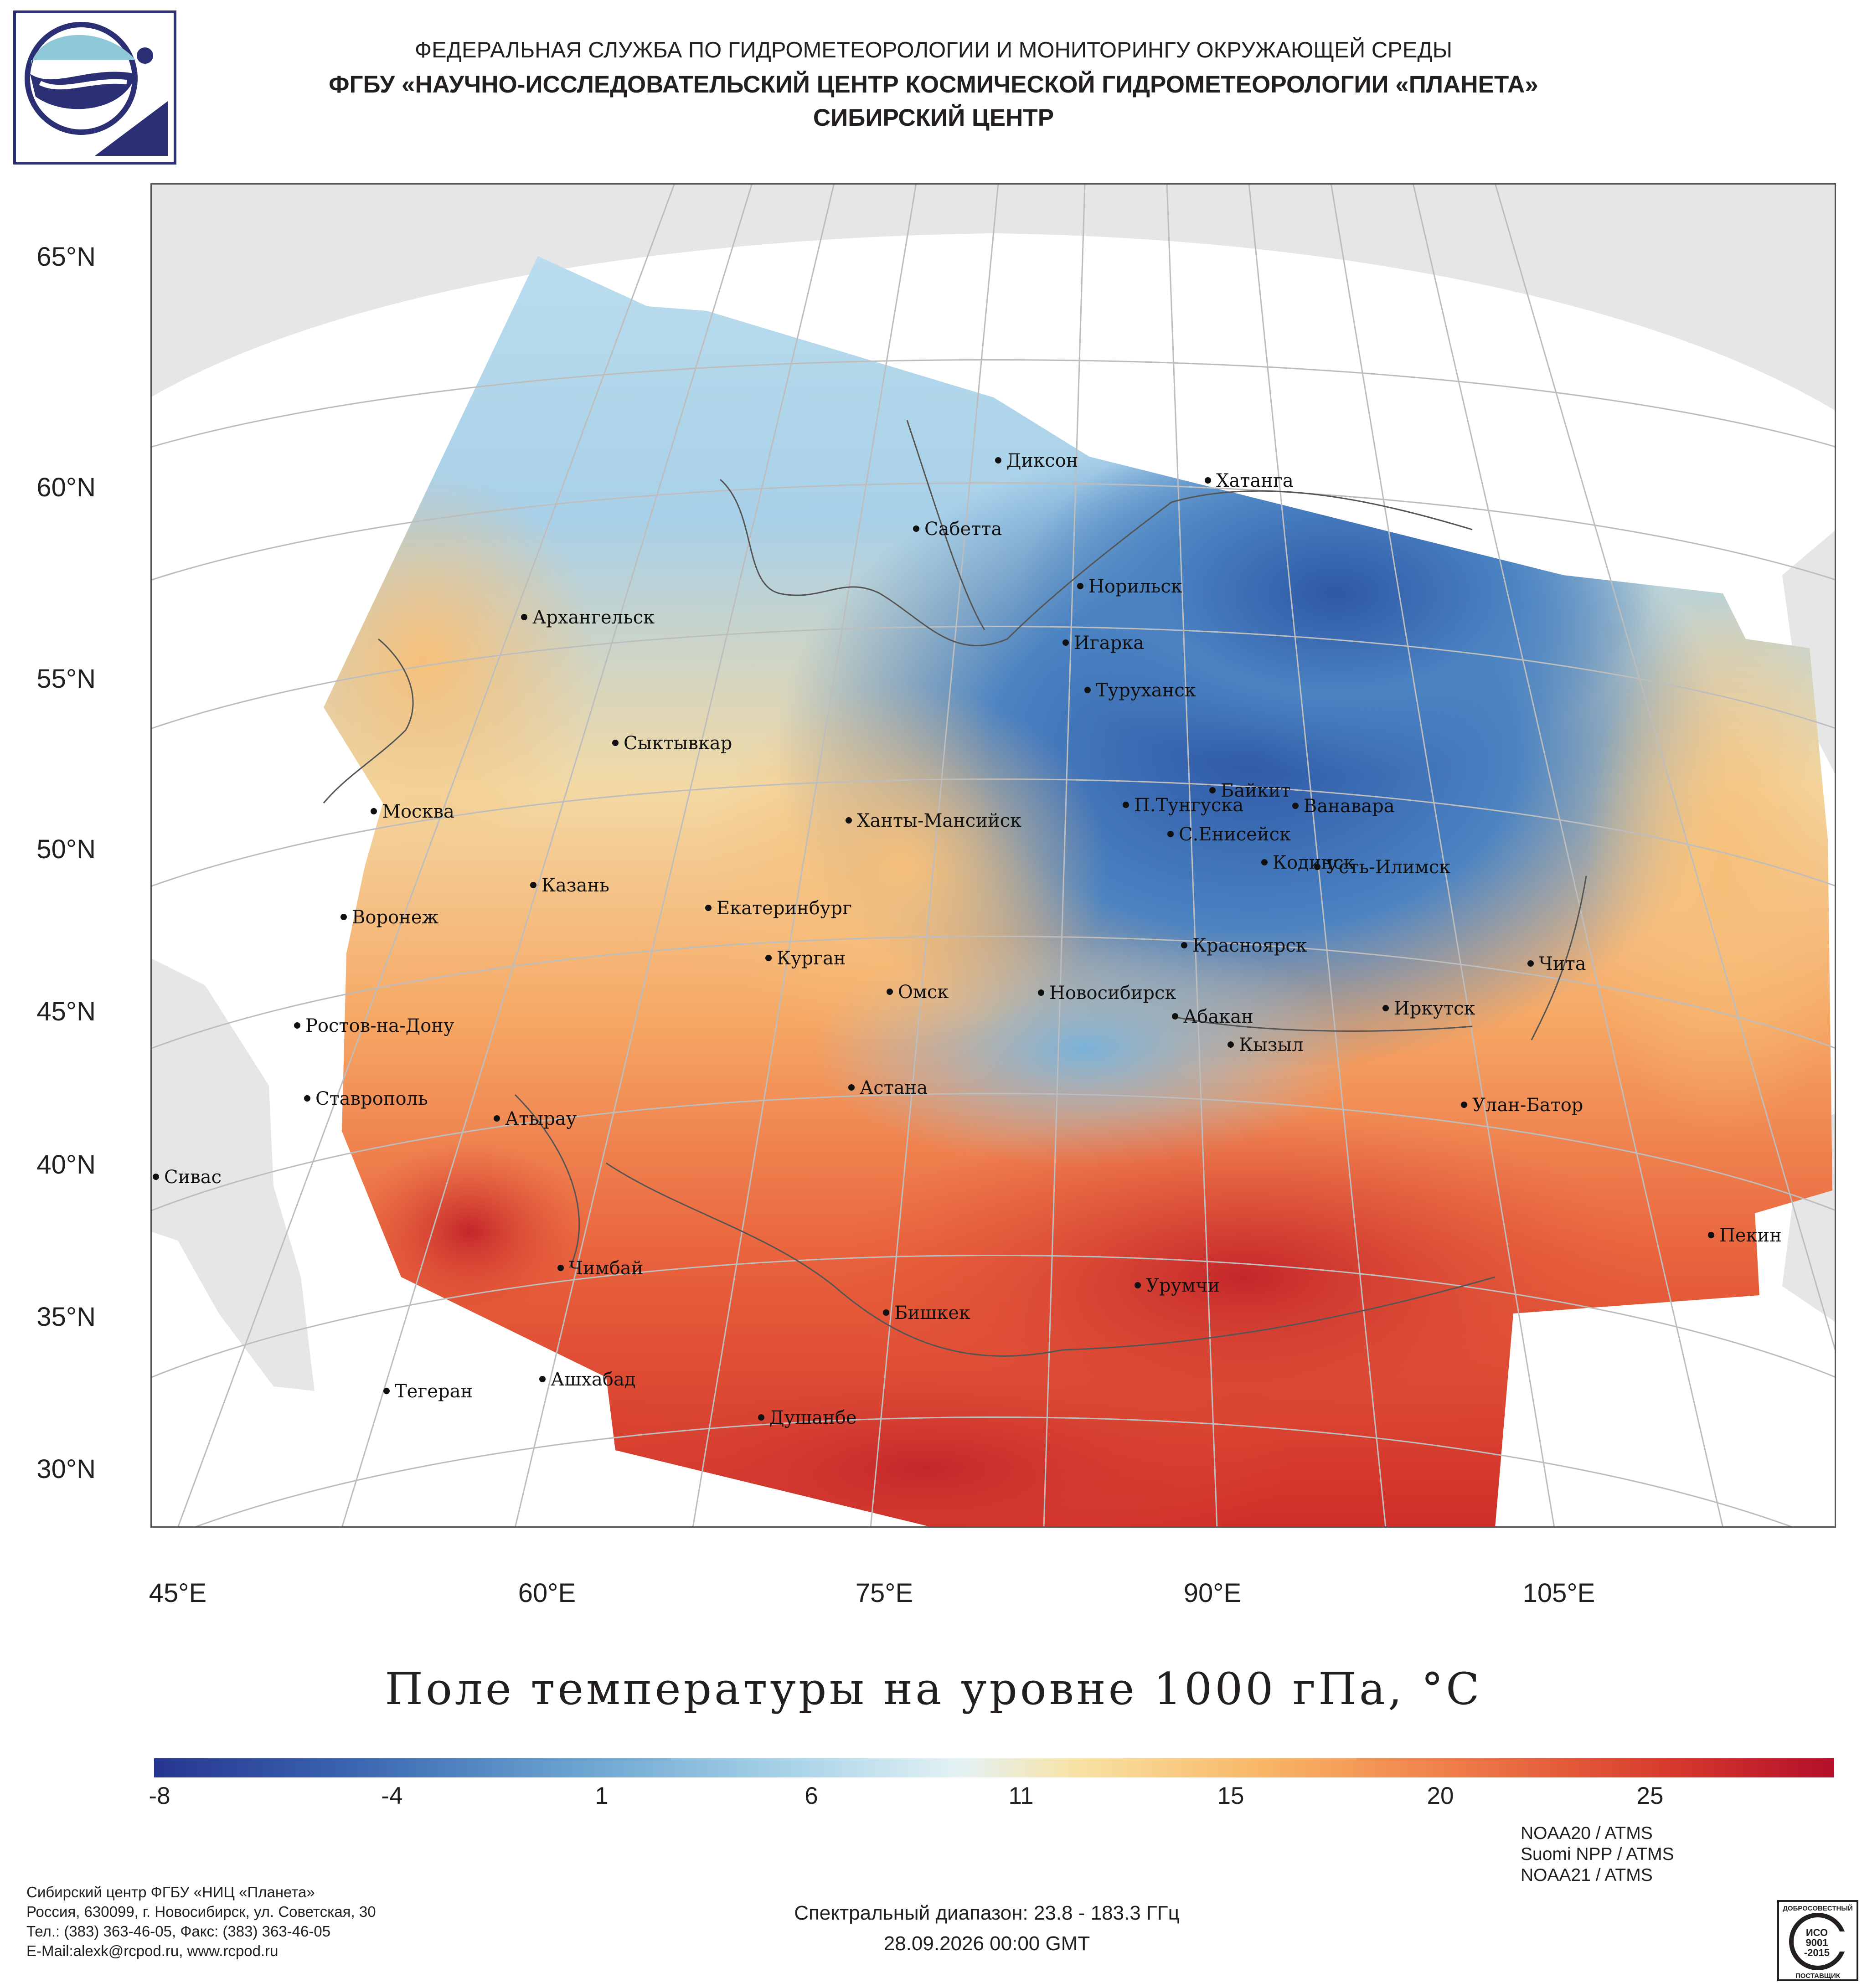 The height and width of the screenshot is (1988, 1867). Describe the element at coordinates (939, 820) in the screenshot. I see `city-label: Ханты-Мансийск` at that location.